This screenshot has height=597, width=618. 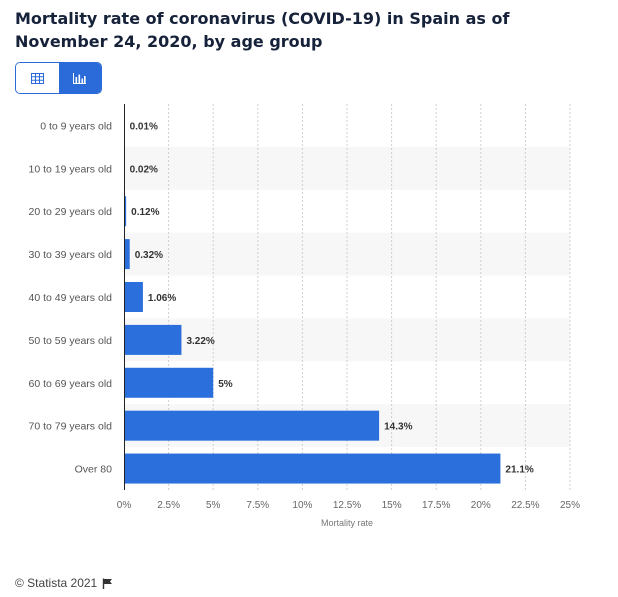 I want to click on x-tick-label: 10%, so click(x=302, y=505).